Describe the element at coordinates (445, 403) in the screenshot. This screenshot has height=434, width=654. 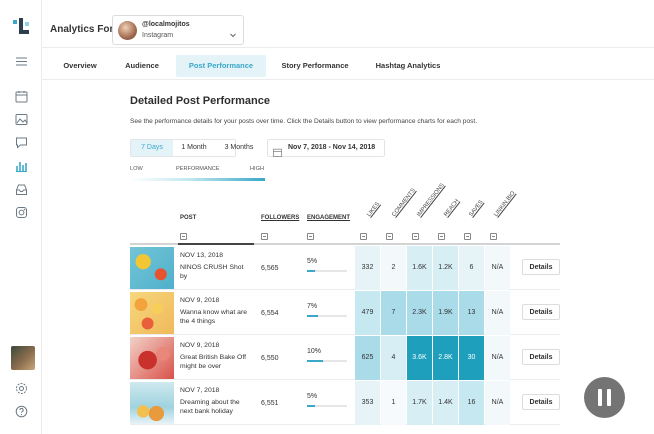
I see `reach-cell: 1.4K` at that location.